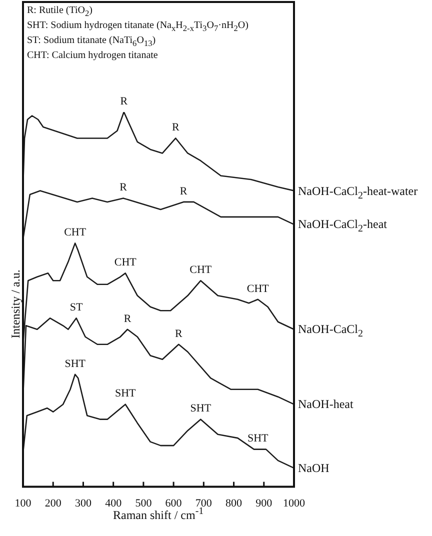 Image resolution: width=432 pixels, height=536 pixels. Describe the element at coordinates (330, 331) in the screenshot. I see `series-label: NaOH-CaCl$_{2}$` at that location.